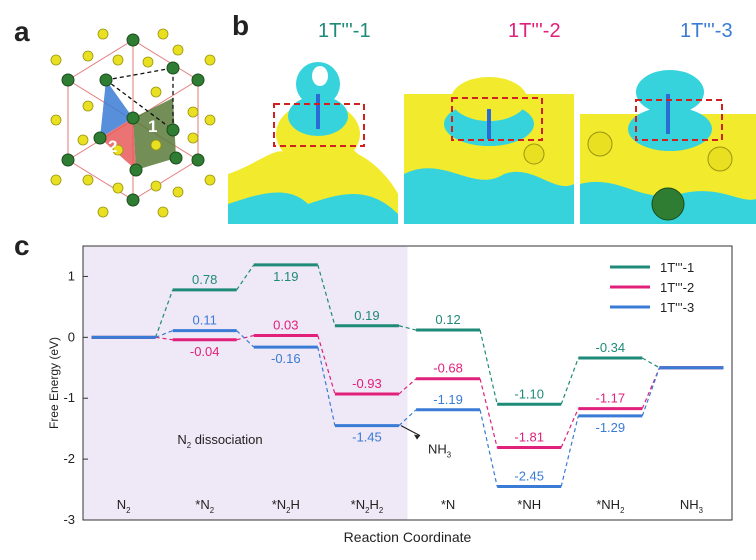  Describe the element at coordinates (677, 267) in the screenshot. I see `legend-label: 1T'''-1` at that location.